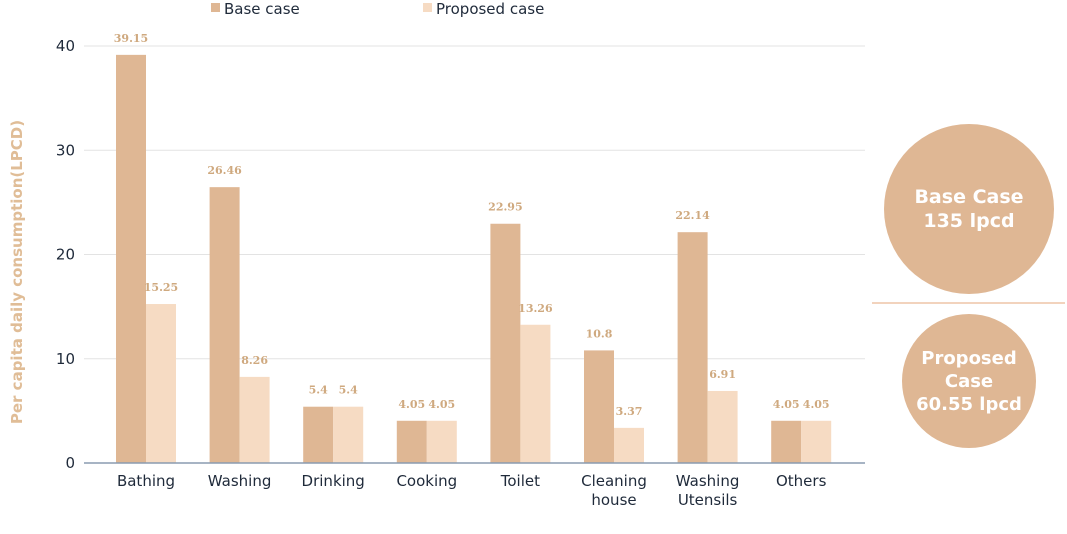 This screenshot has width=1067, height=534. I want to click on x-tick-label: house, so click(613, 500).